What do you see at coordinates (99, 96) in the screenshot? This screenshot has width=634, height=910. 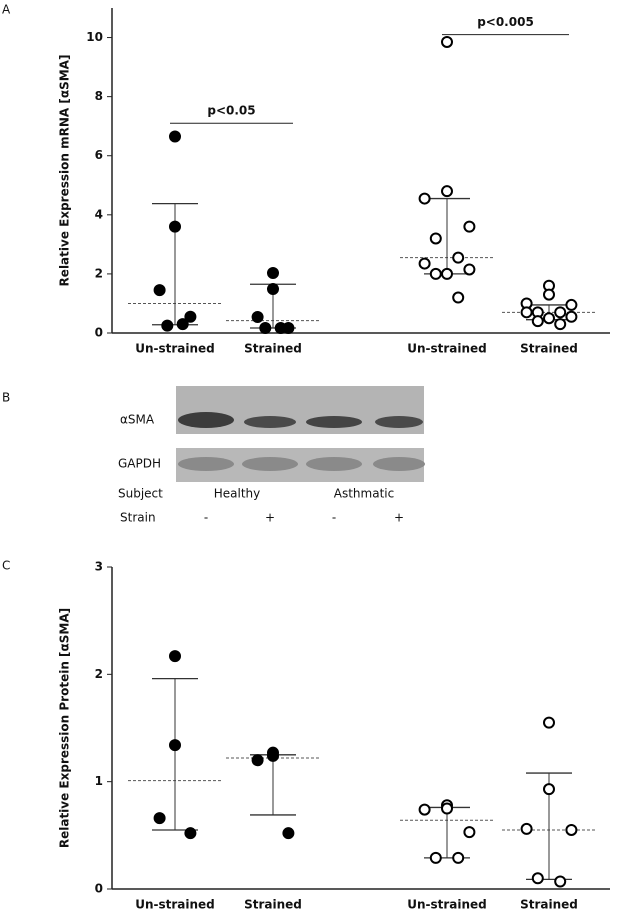 I see `y-tick-label: 8` at bounding box center [99, 96].